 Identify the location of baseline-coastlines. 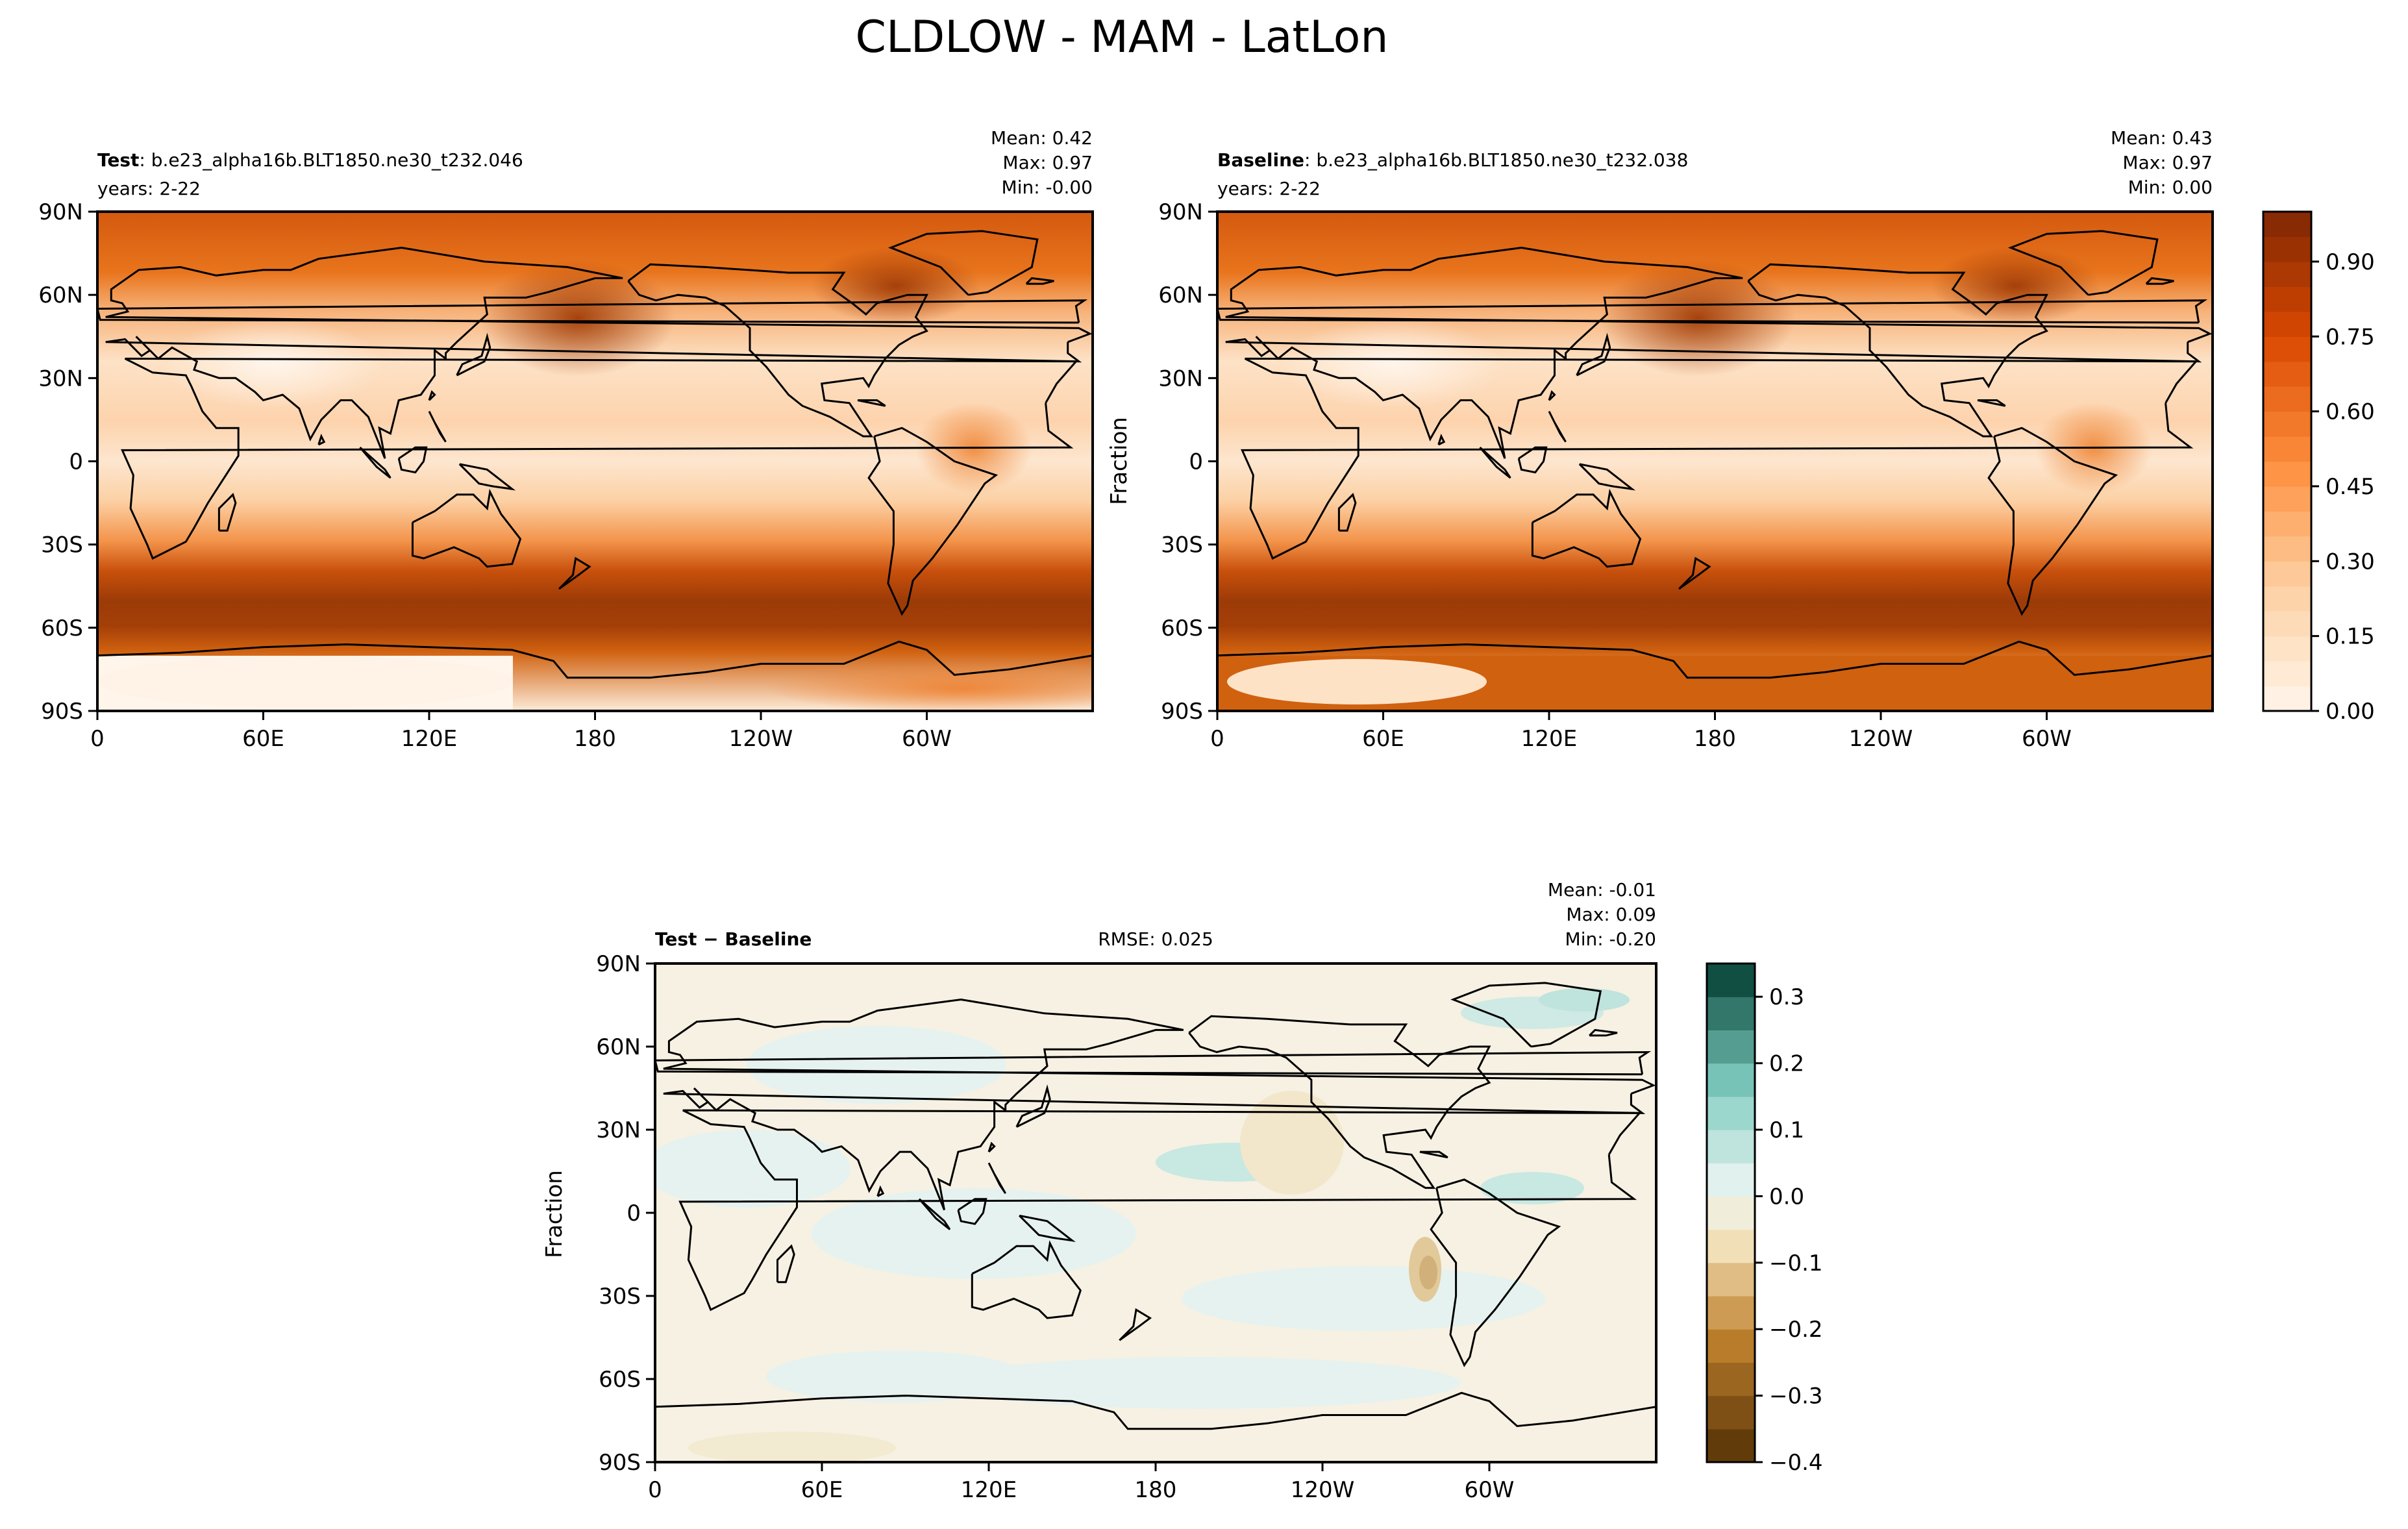
(1715, 454).